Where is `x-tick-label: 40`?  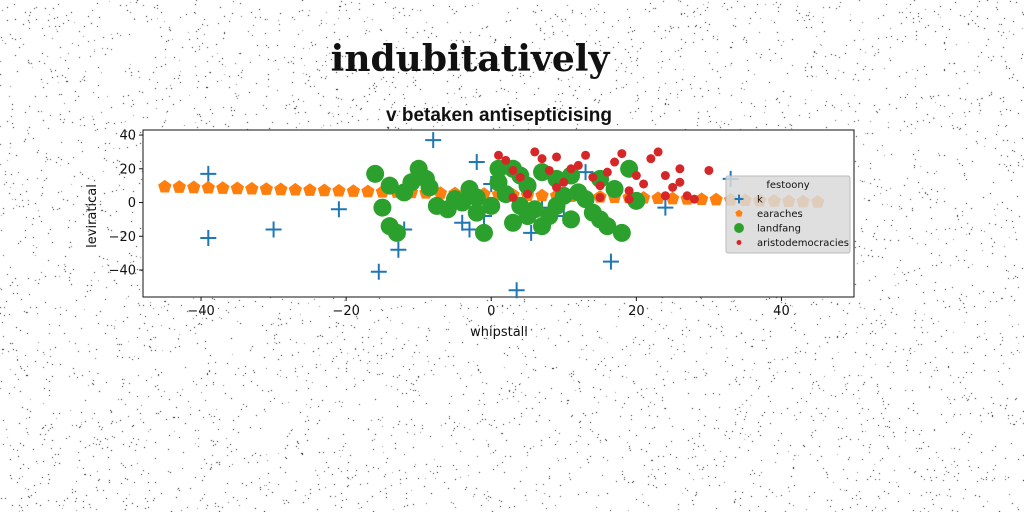
x-tick-label: 40 is located at coordinates (781, 311).